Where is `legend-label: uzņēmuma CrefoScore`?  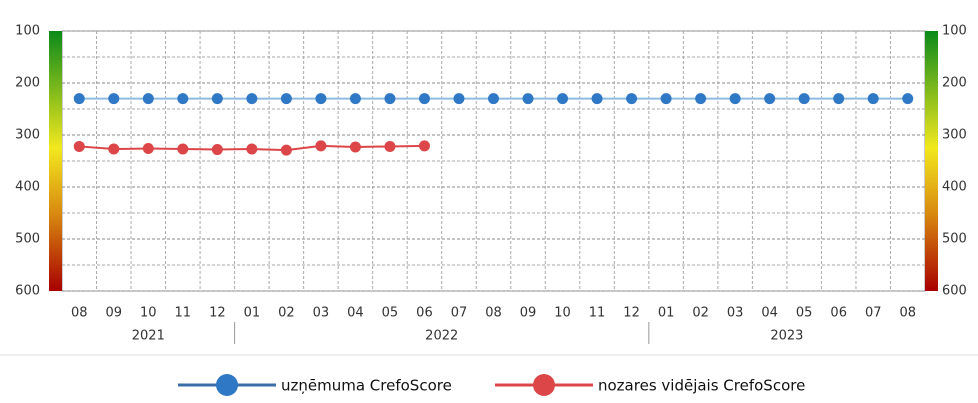 legend-label: uzņēmuma CrefoScore is located at coordinates (366, 386).